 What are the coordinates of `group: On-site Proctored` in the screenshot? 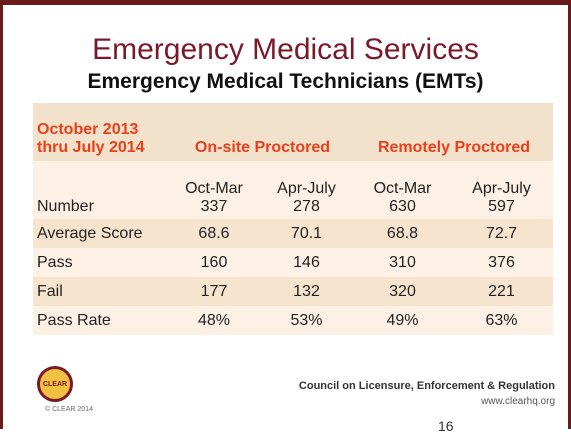 It's located at (262, 132).